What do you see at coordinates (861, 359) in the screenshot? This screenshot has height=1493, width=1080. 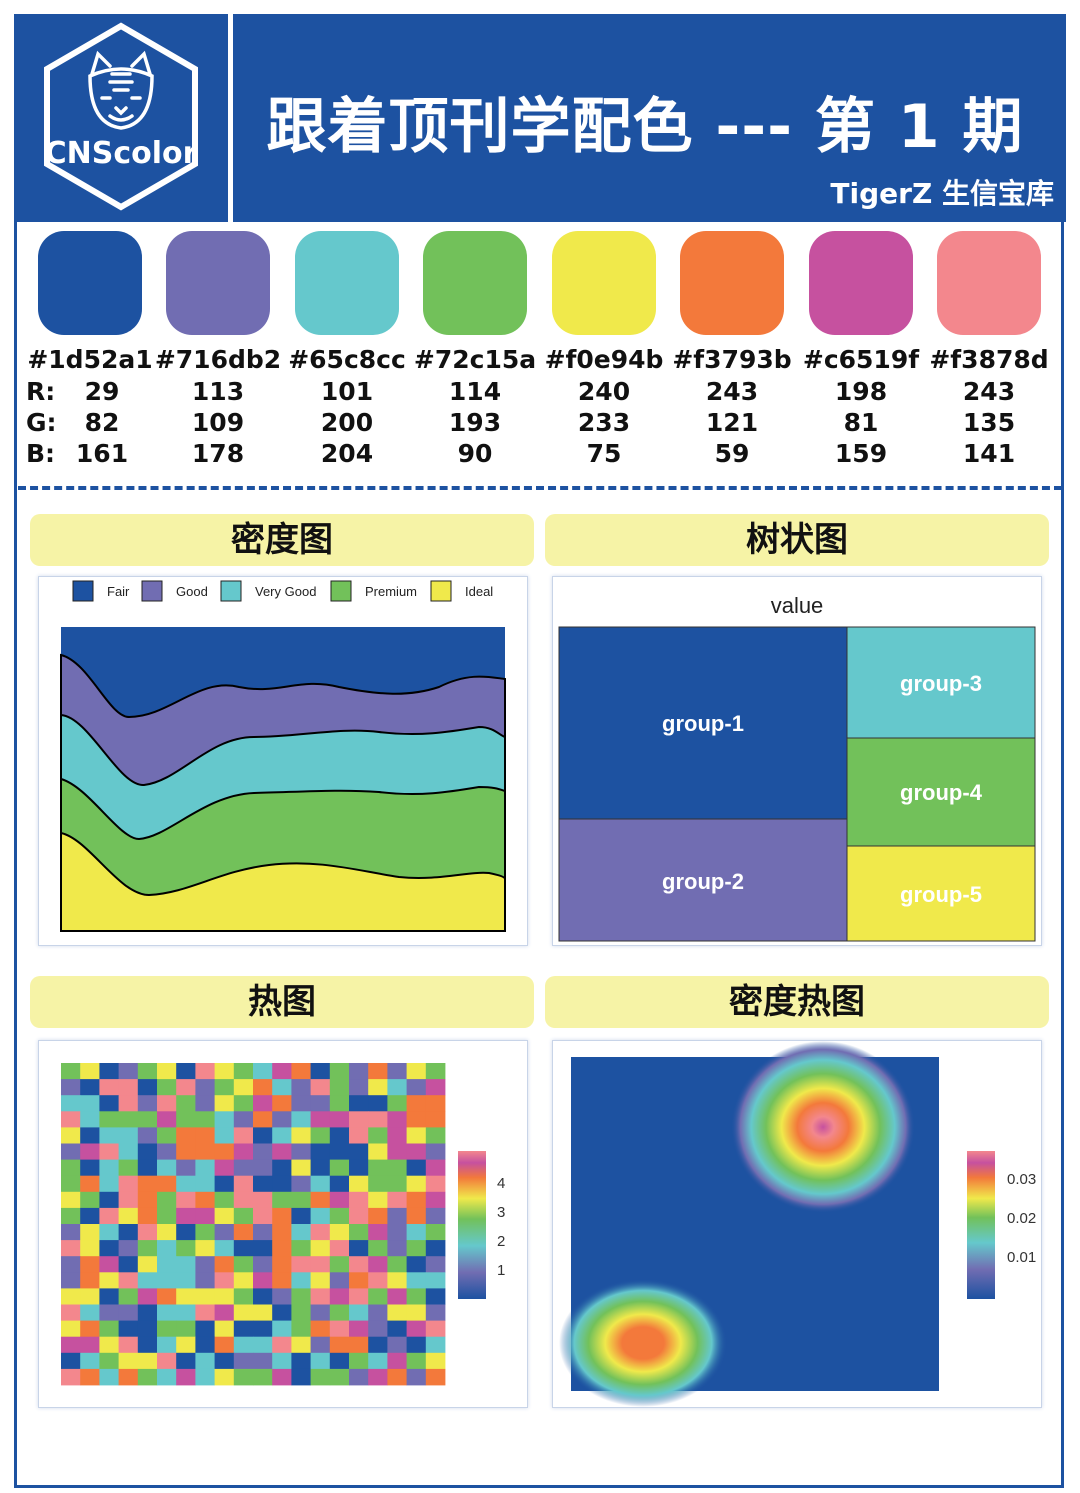 I see `color-hex: #c6519f` at bounding box center [861, 359].